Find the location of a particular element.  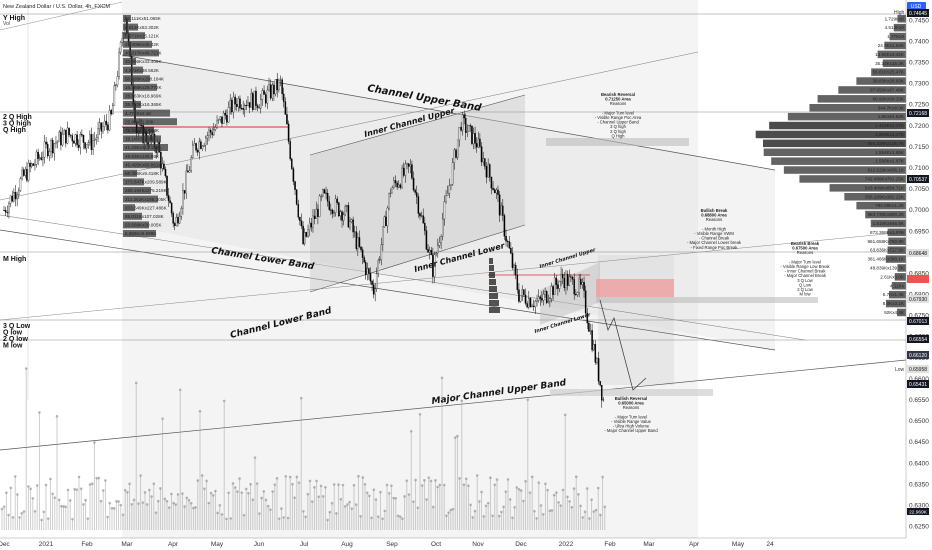

price-label-value: 0.67930 is located at coordinates (918, 300).